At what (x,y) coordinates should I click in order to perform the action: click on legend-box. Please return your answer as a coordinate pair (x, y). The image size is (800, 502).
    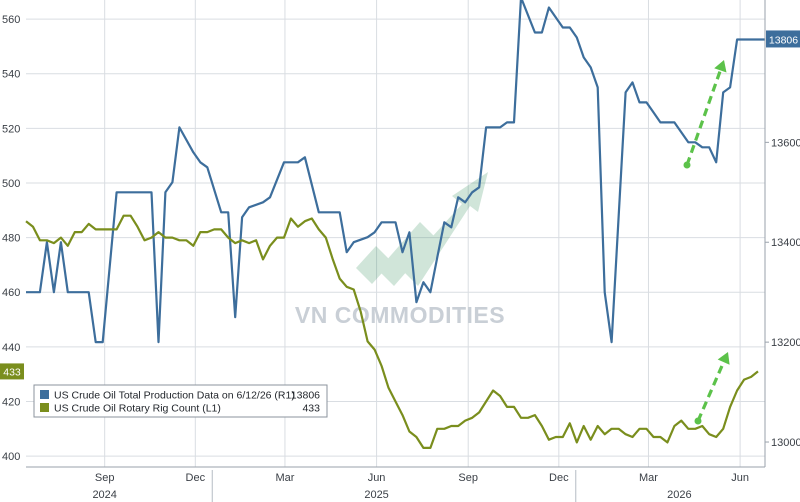
    Looking at the image, I should click on (180, 401).